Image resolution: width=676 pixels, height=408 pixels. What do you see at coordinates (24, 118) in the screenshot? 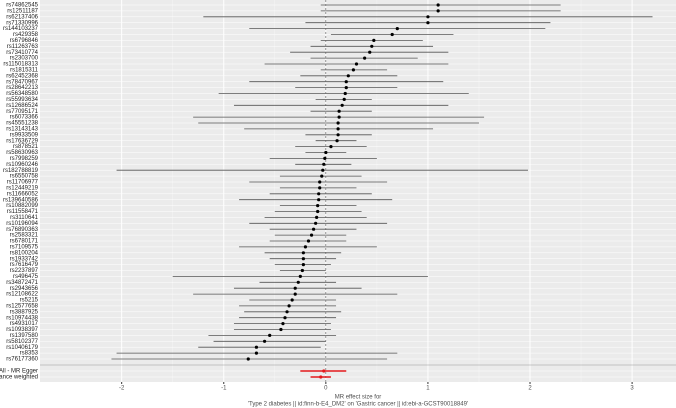
I see `row-label: rs6073366` at bounding box center [24, 118].